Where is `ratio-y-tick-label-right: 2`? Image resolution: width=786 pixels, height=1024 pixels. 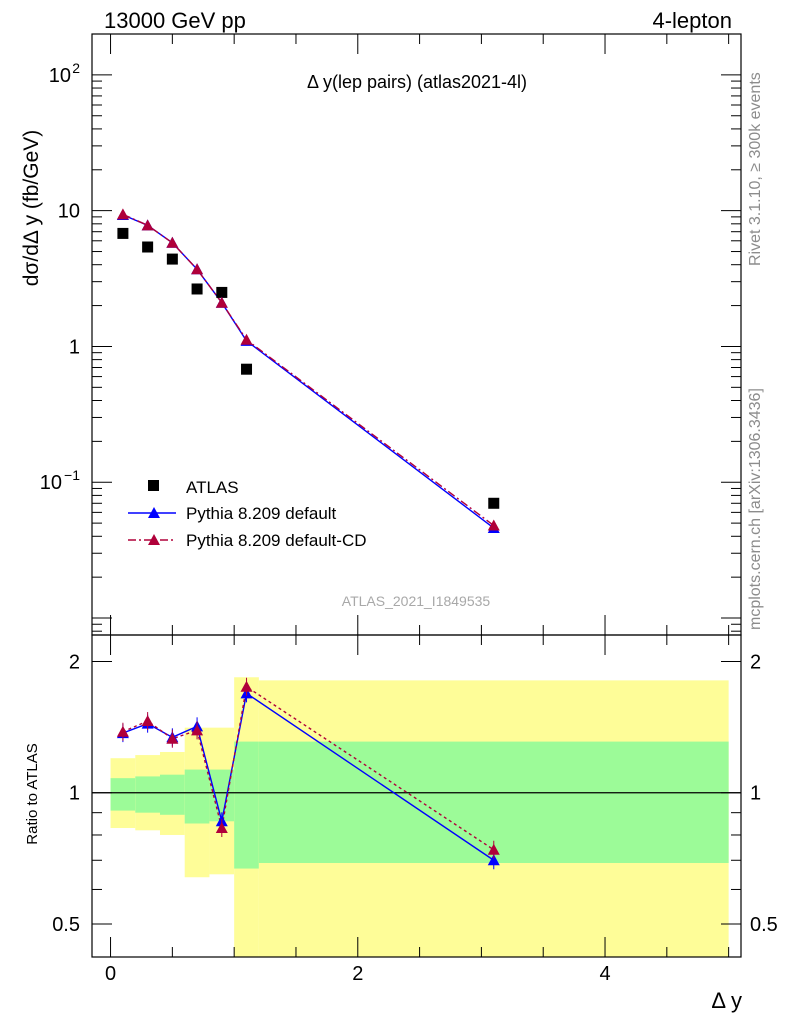
ratio-y-tick-label-right: 2 is located at coordinates (755, 662).